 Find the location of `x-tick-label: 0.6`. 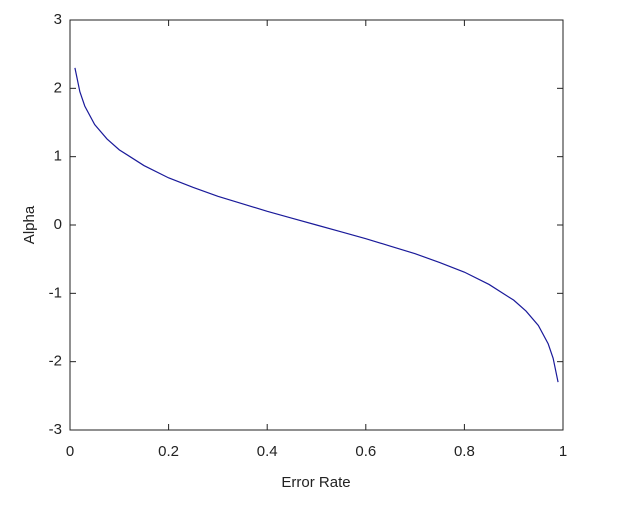

x-tick-label: 0.6 is located at coordinates (365, 451).